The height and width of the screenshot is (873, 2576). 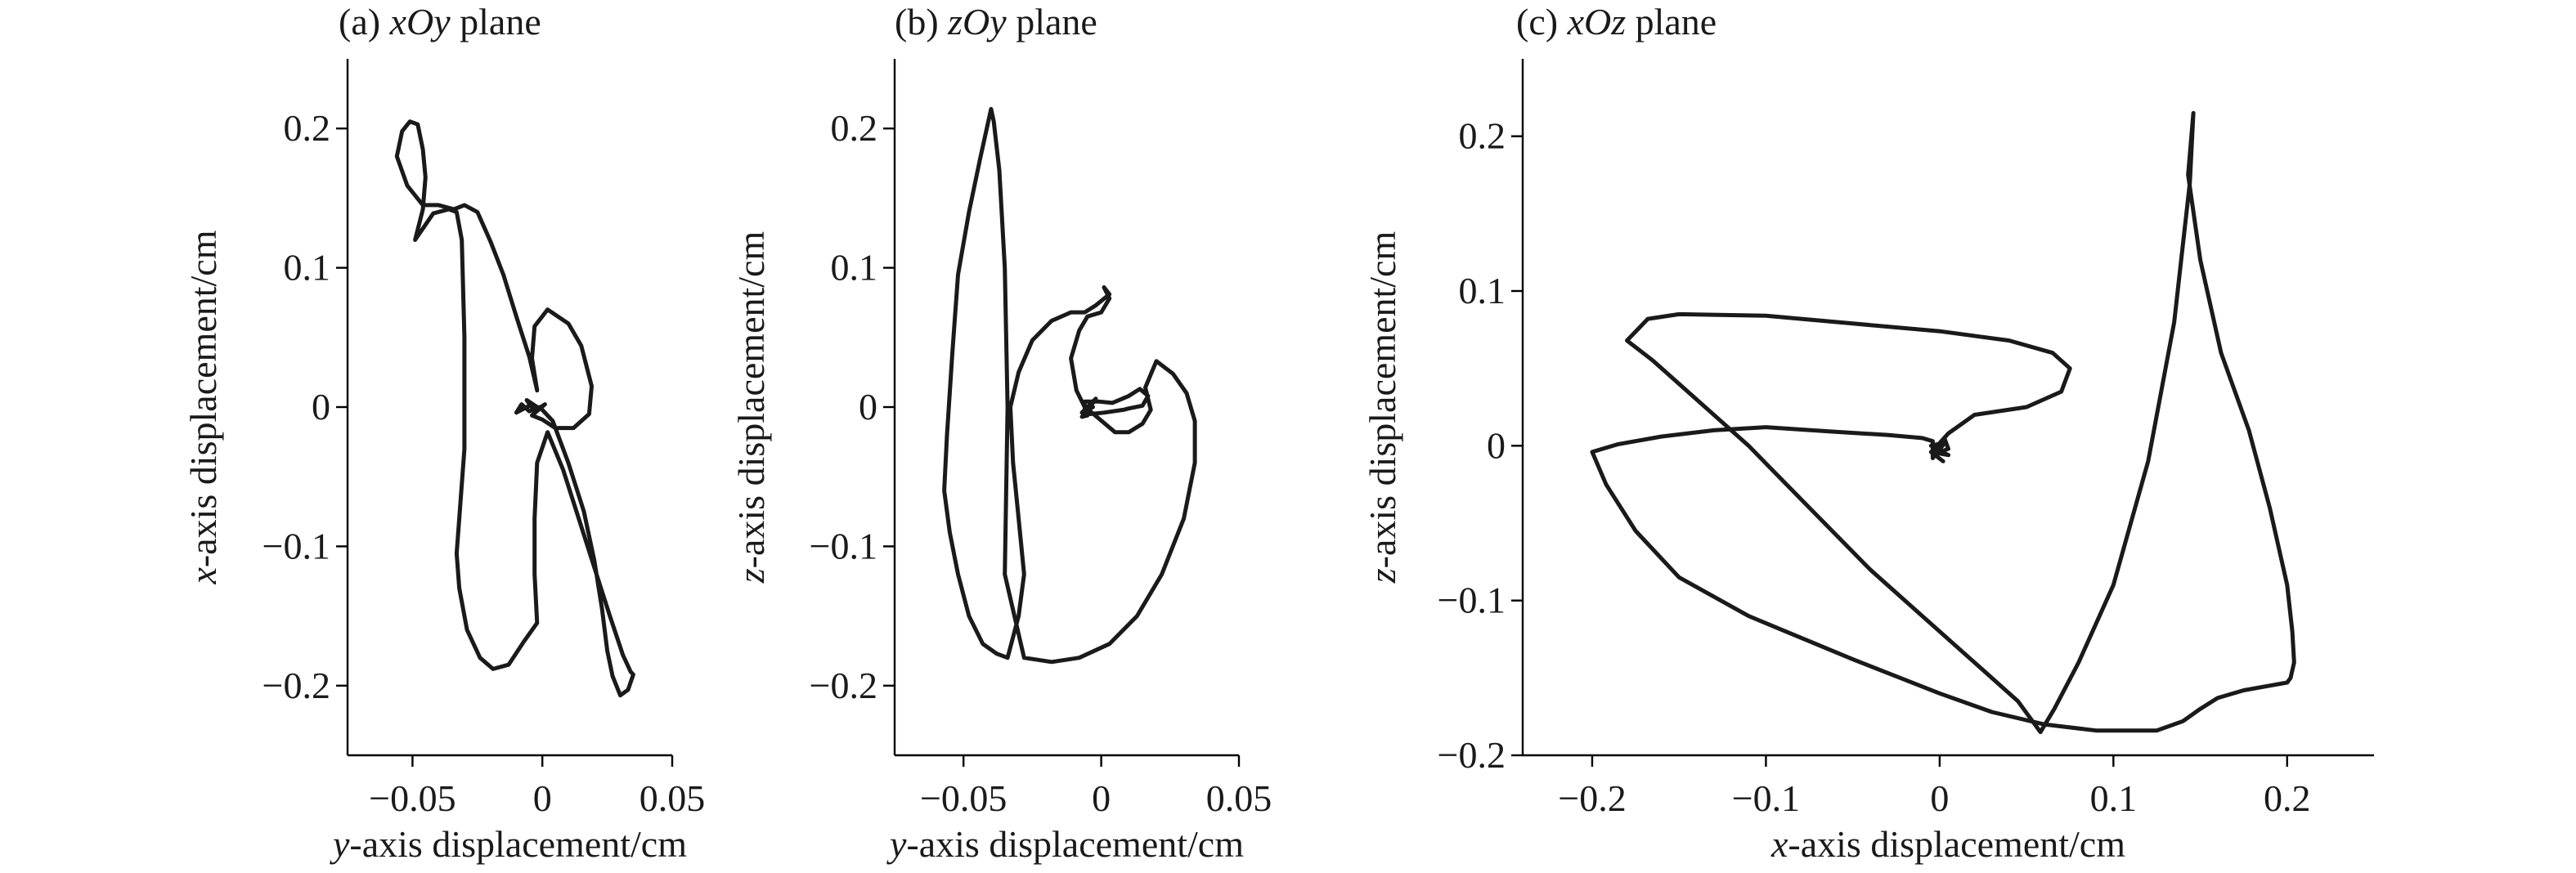 I want to click on x-ticks: −0.2 −0.1 0 0.1 0.2, so click(x=1935, y=787).